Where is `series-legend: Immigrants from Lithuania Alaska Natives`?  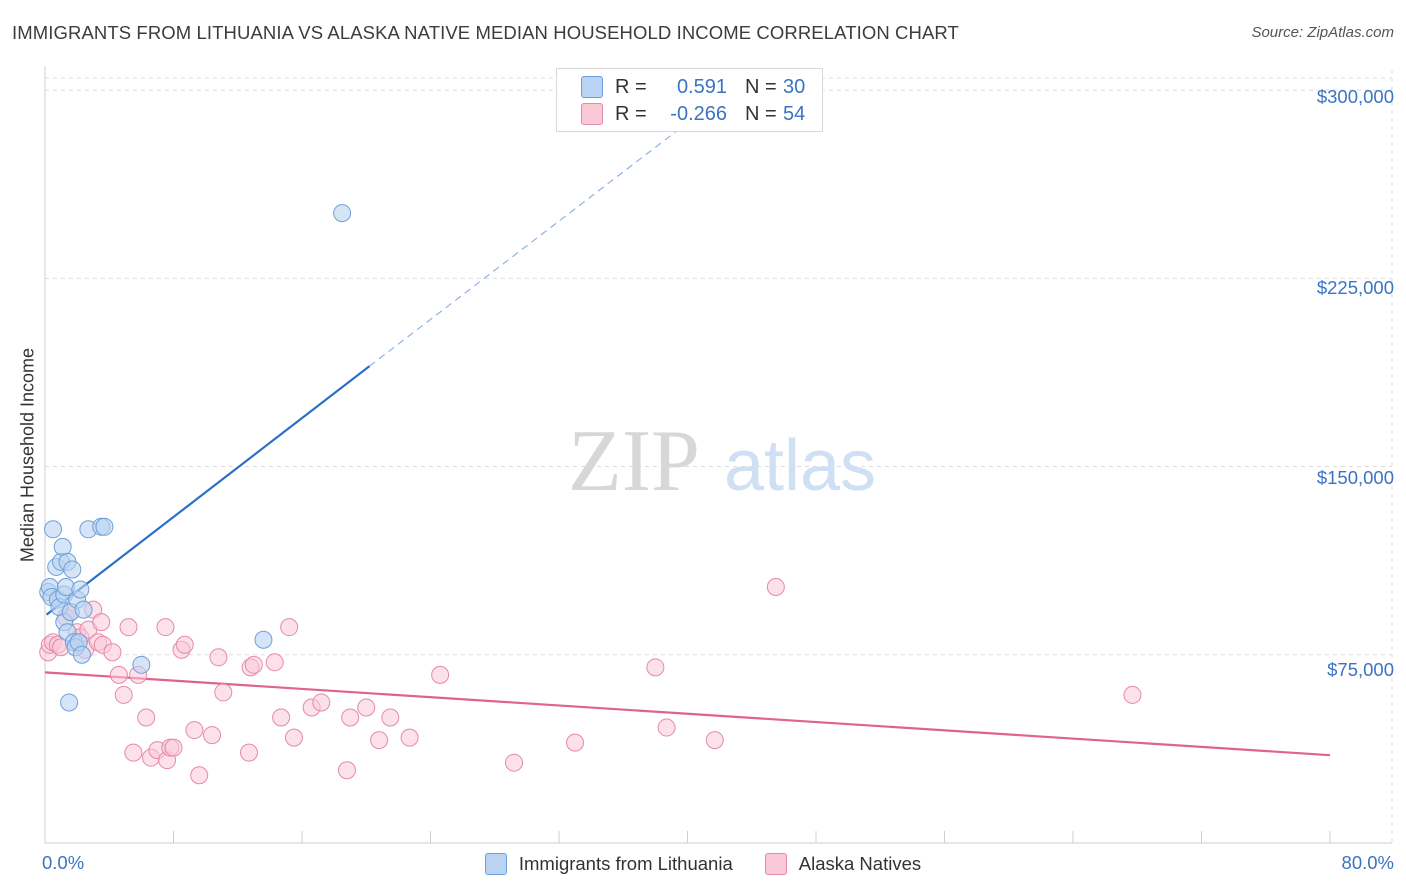 series-legend: Immigrants from Lithuania Alaska Natives is located at coordinates (703, 864).